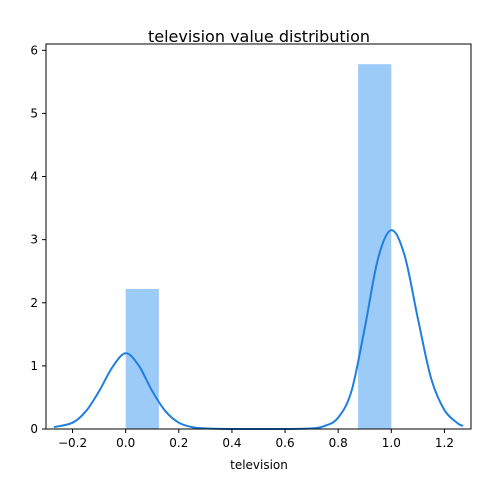 Image resolution: width=500 pixels, height=500 pixels. Describe the element at coordinates (444, 443) in the screenshot. I see `x-tick-label: 1.2` at that location.